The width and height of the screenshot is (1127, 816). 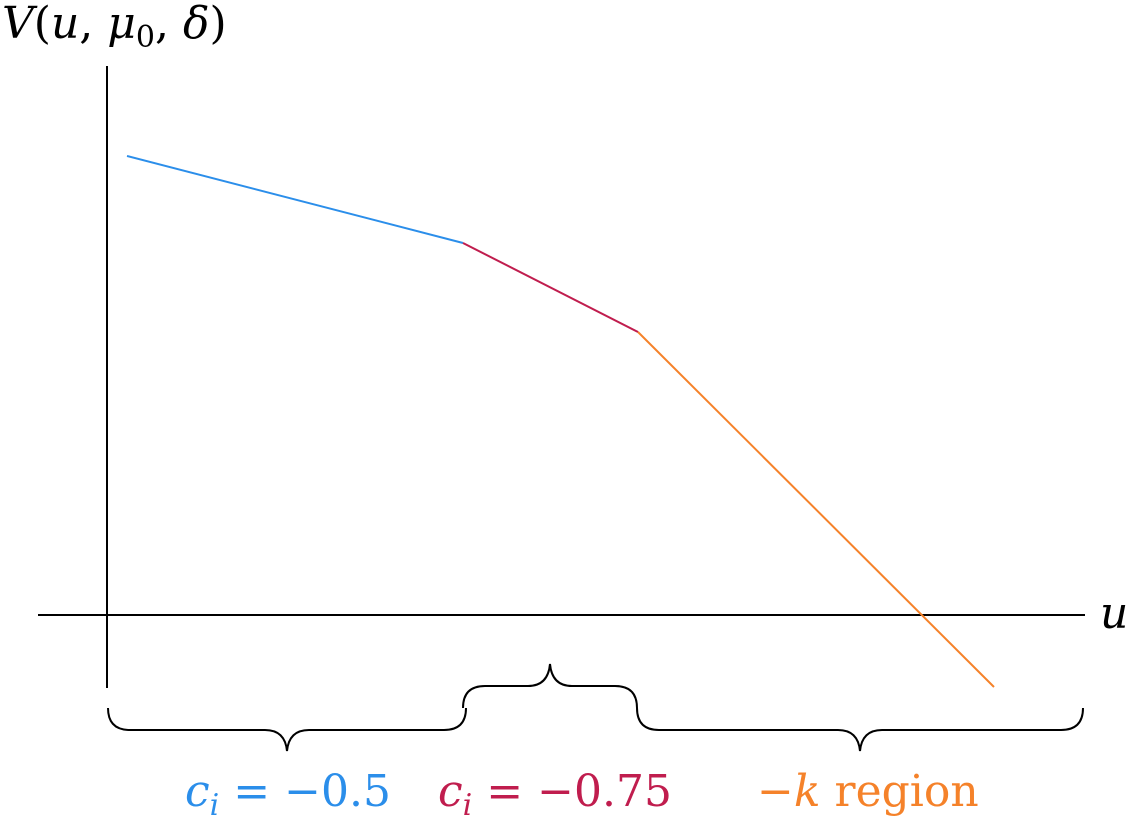 What do you see at coordinates (114, 27) in the screenshot?
I see `y-axis-label: V(u, μ0, δ)` at bounding box center [114, 27].